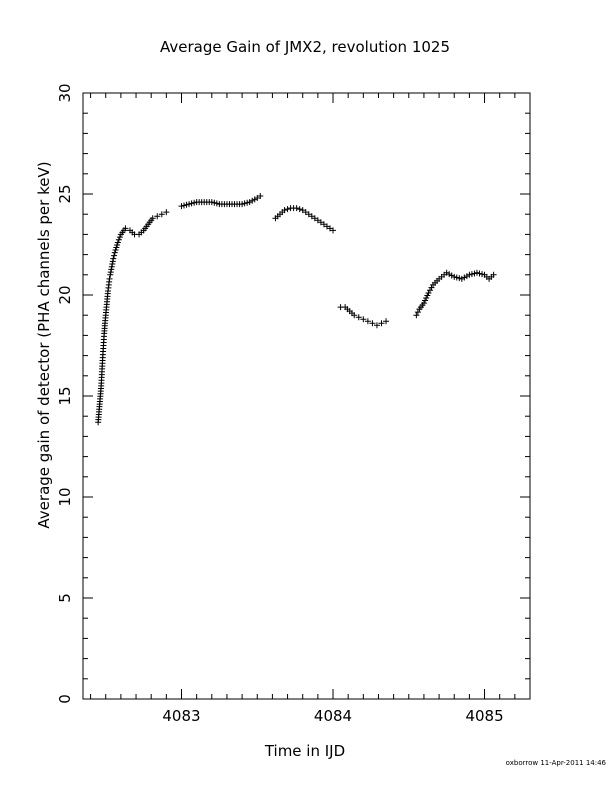  I want to click on y-tick-label: 10, so click(65, 496).